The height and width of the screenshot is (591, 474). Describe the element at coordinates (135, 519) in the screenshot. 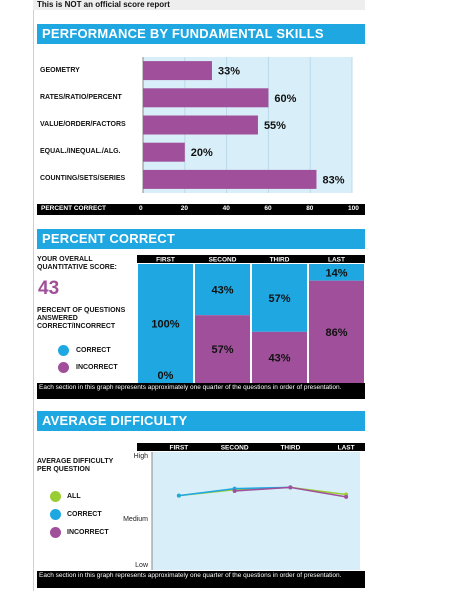

I see `y-tick-medium: Medium` at that location.